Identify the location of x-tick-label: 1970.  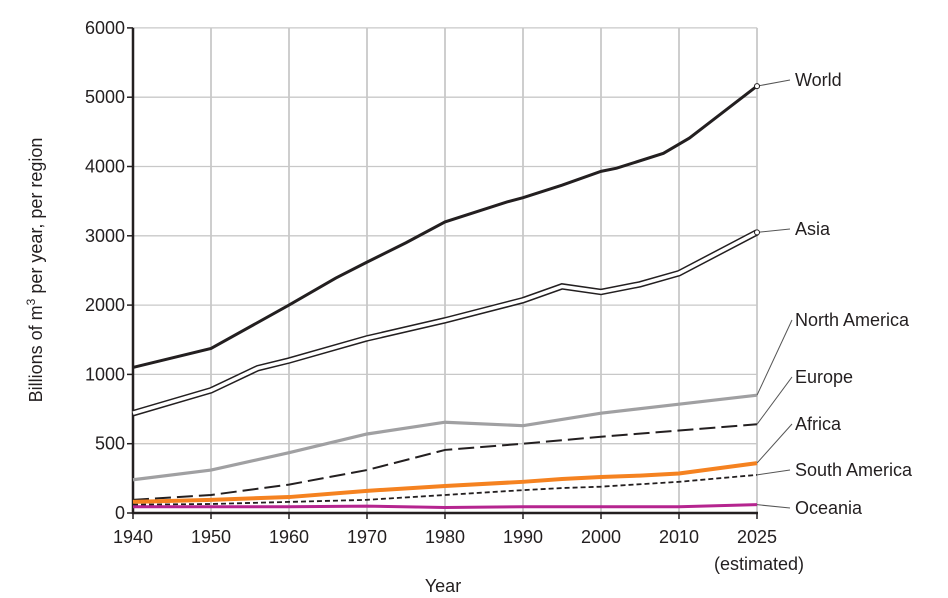
(367, 537).